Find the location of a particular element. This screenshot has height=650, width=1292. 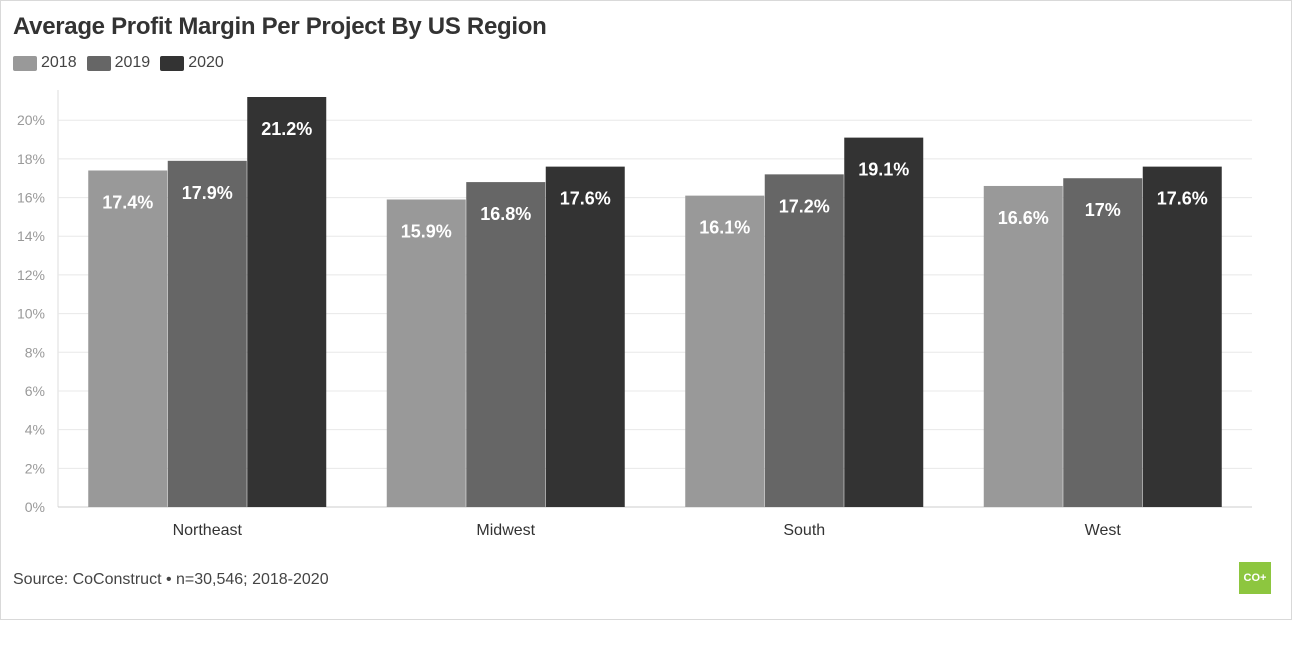

bar-2018-midwest is located at coordinates (426, 353).